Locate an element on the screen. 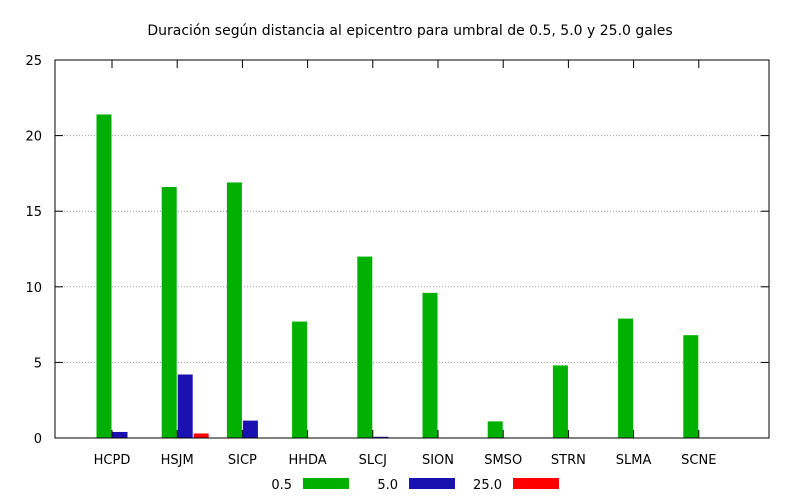 The width and height of the screenshot is (800, 504). x-tick-label: SCNE is located at coordinates (698, 460).